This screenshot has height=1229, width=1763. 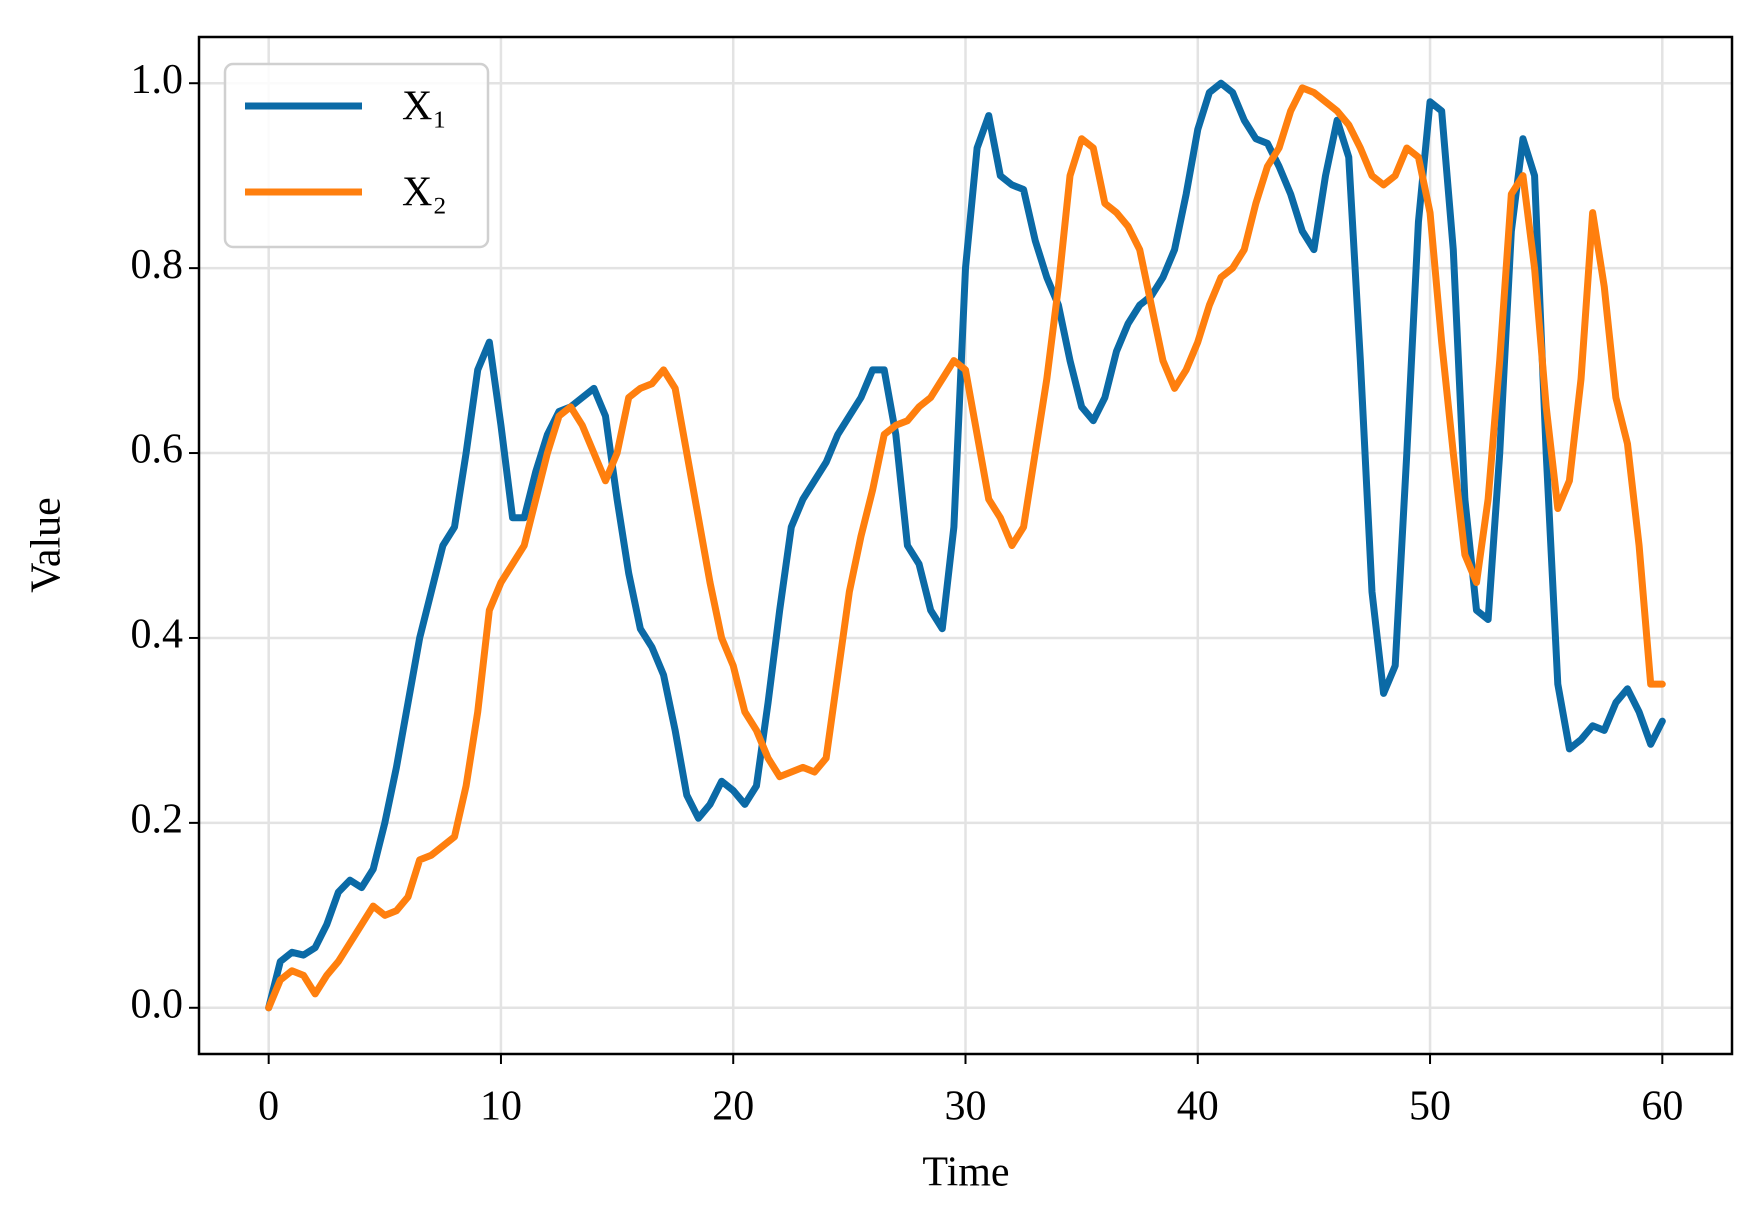 What do you see at coordinates (1430, 1107) in the screenshot?
I see `x-tick-label: 50` at bounding box center [1430, 1107].